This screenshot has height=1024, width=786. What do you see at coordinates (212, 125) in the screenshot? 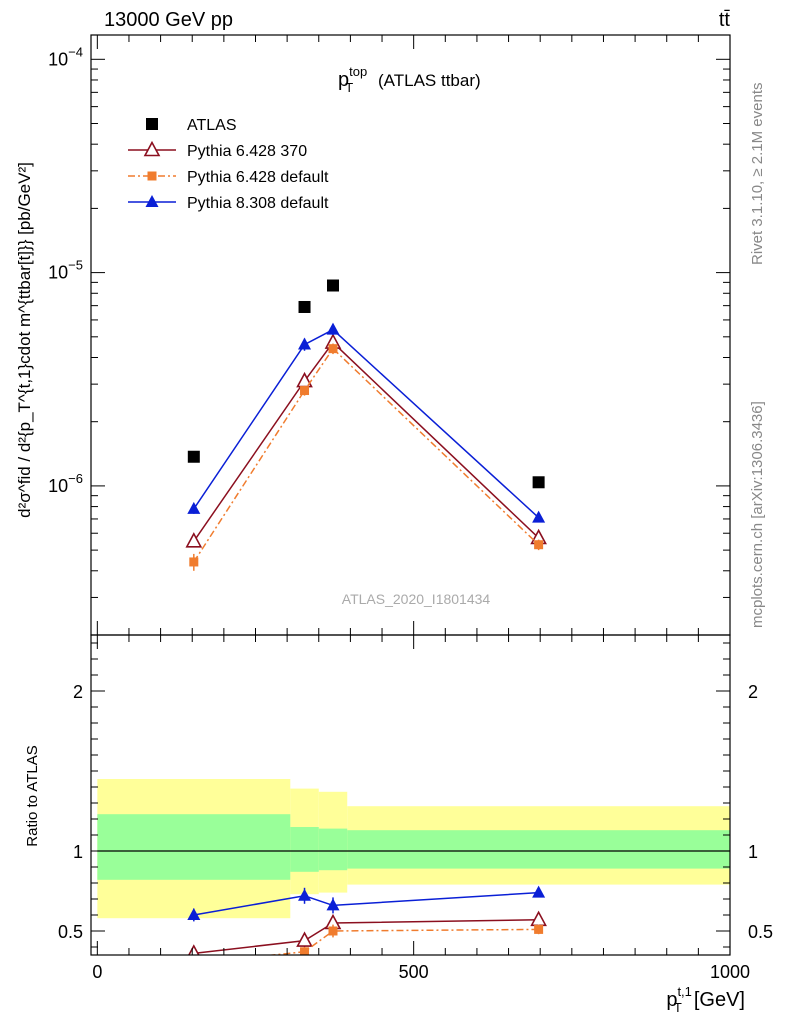
I see `legend-label: ATLAS` at bounding box center [212, 125].